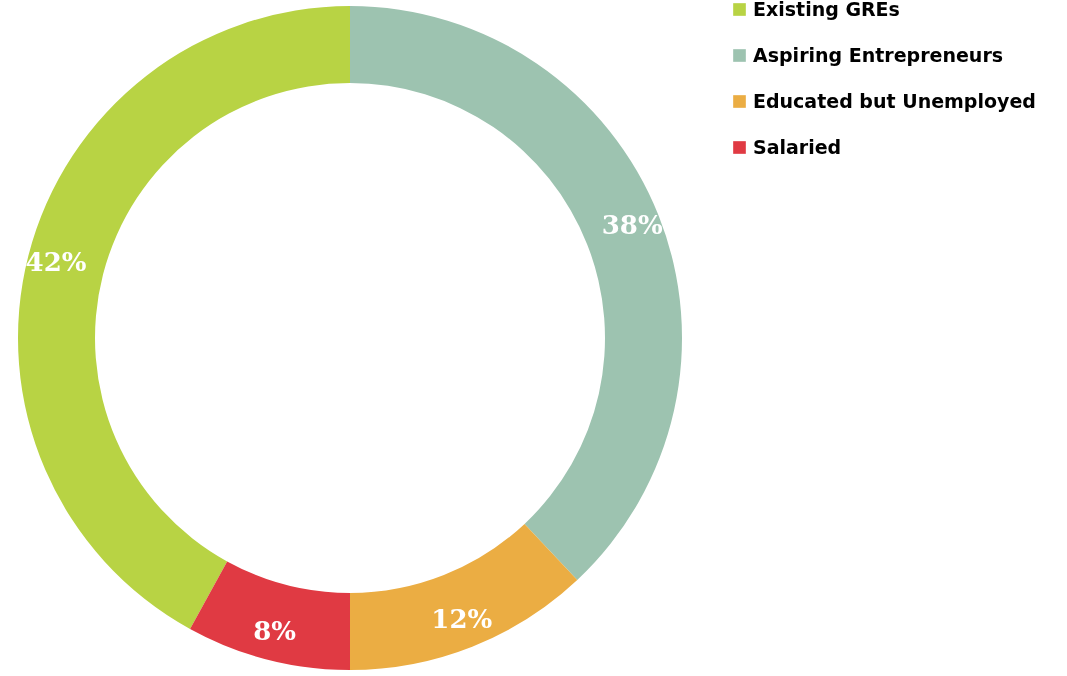 Image resolution: width=1067 pixels, height=676 pixels. Describe the element at coordinates (275, 630) in the screenshot. I see `data-label: 8%` at that location.